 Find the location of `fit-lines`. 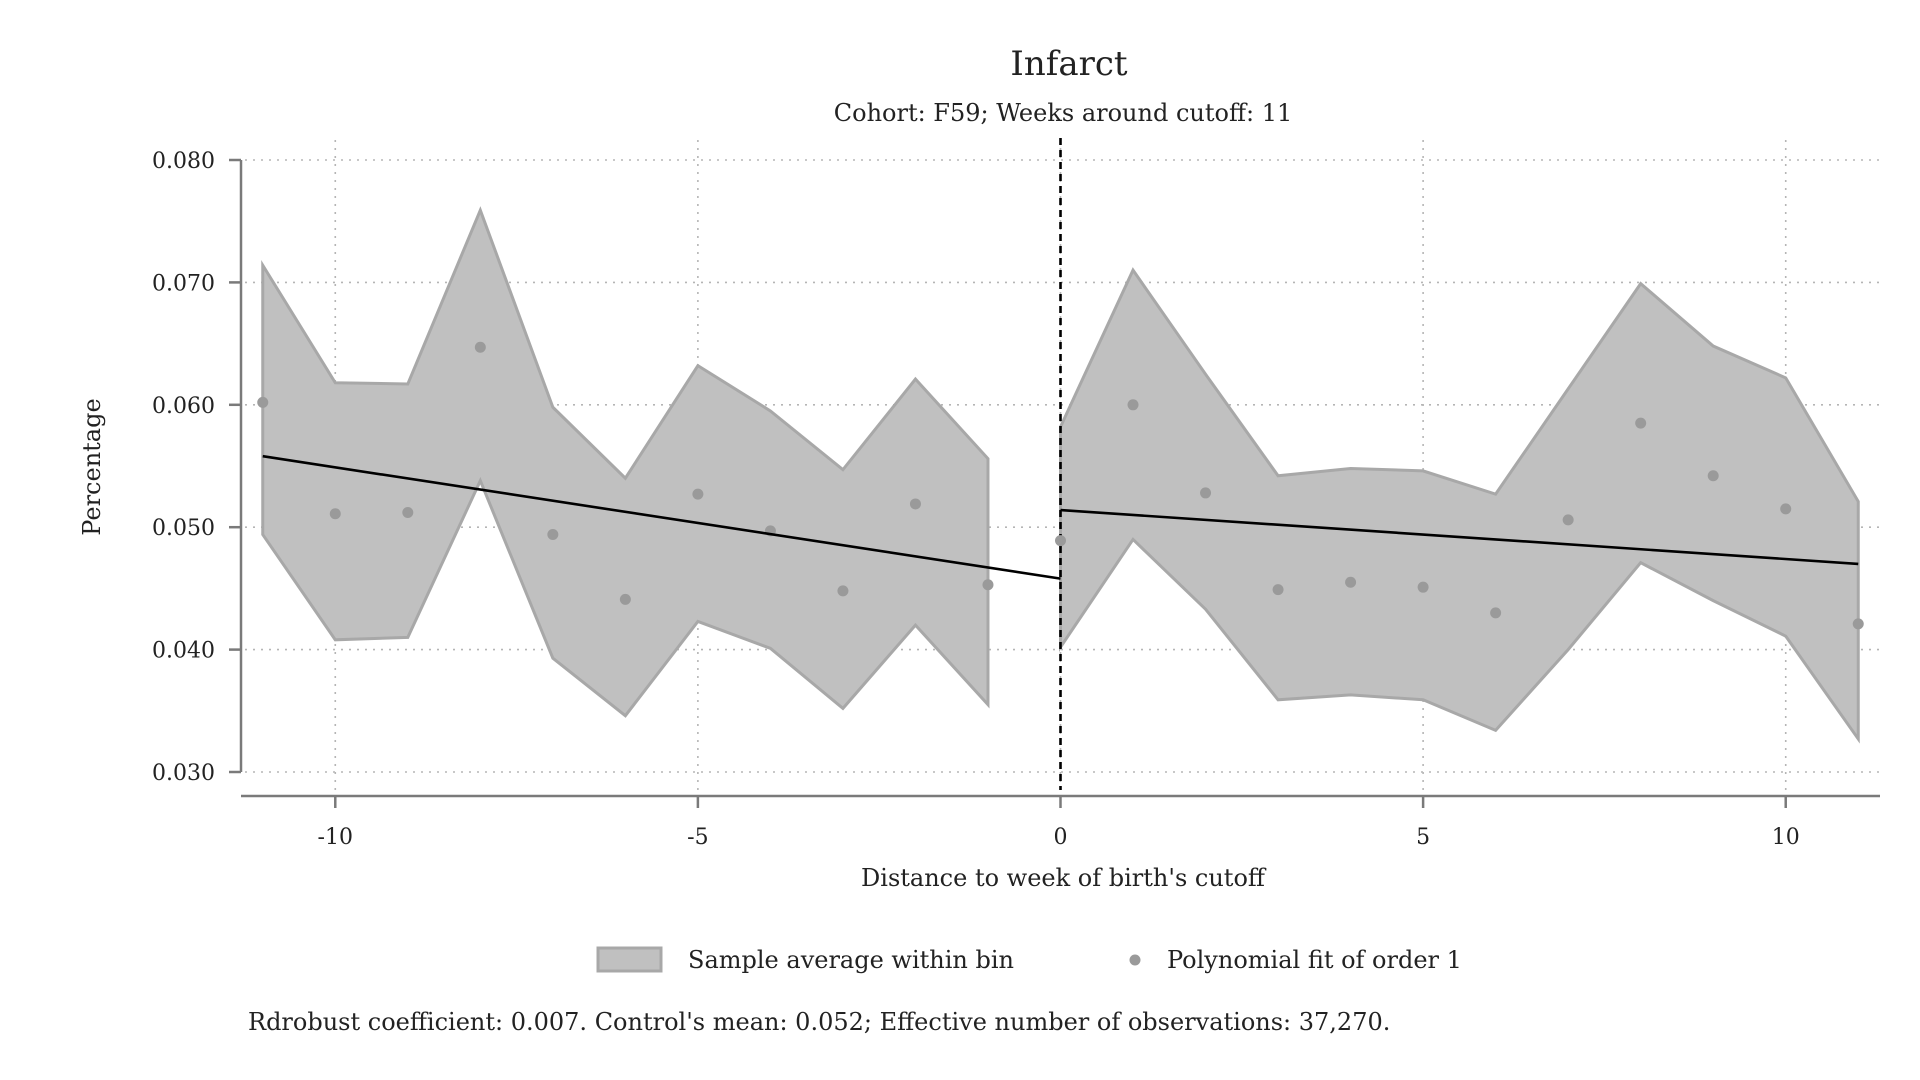

fit-lines is located at coordinates (1060, 517).